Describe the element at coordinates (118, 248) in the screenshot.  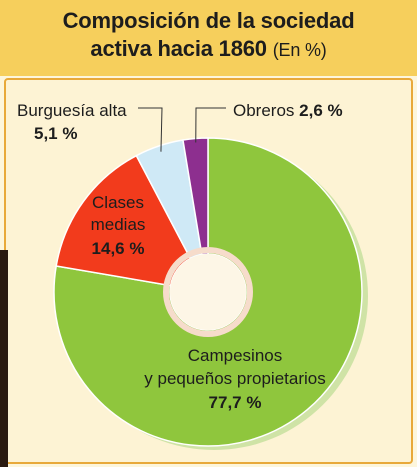
I see `label-clases-medias-value: 14,6 %` at that location.